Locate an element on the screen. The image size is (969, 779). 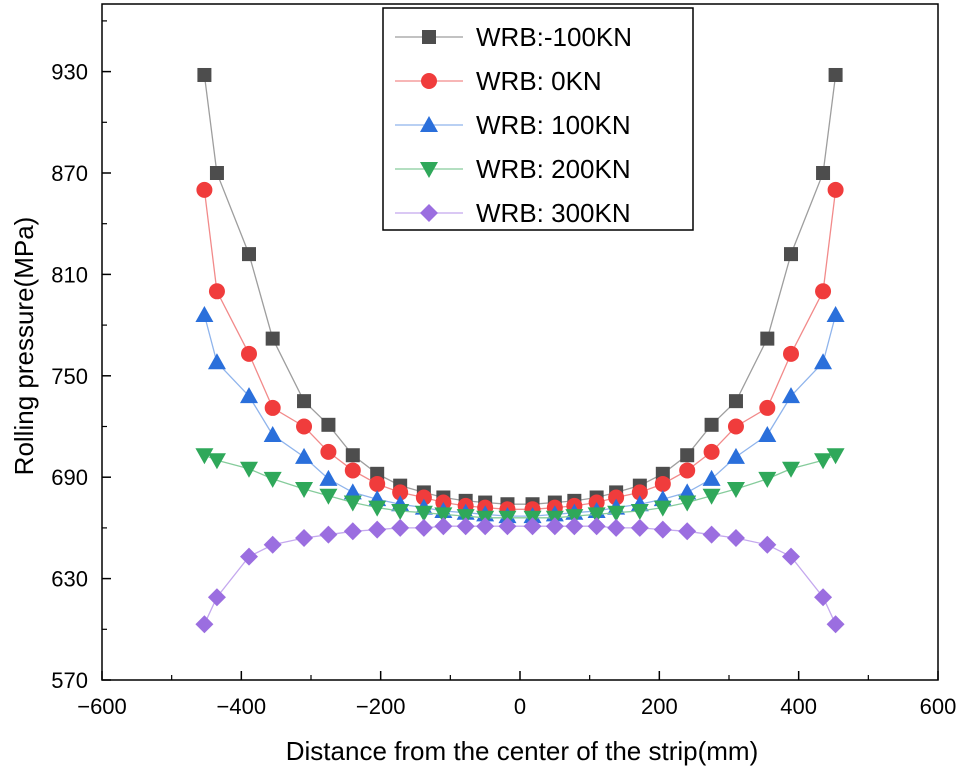
legend-box is located at coordinates (538, 119).